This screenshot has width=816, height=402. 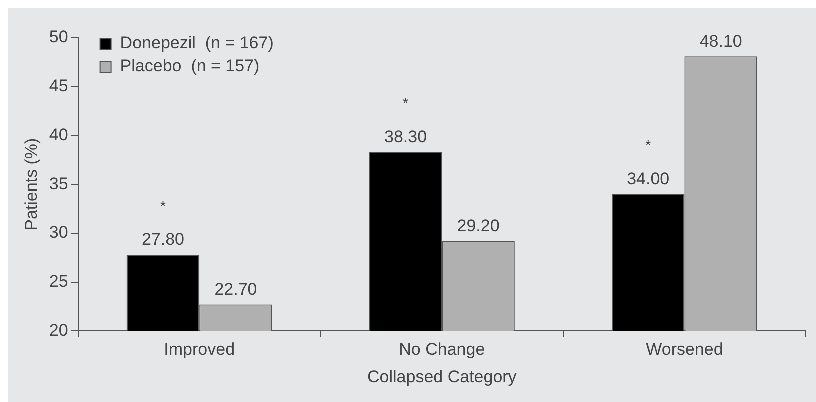 I want to click on x-tick-label: Improved, so click(x=200, y=350).